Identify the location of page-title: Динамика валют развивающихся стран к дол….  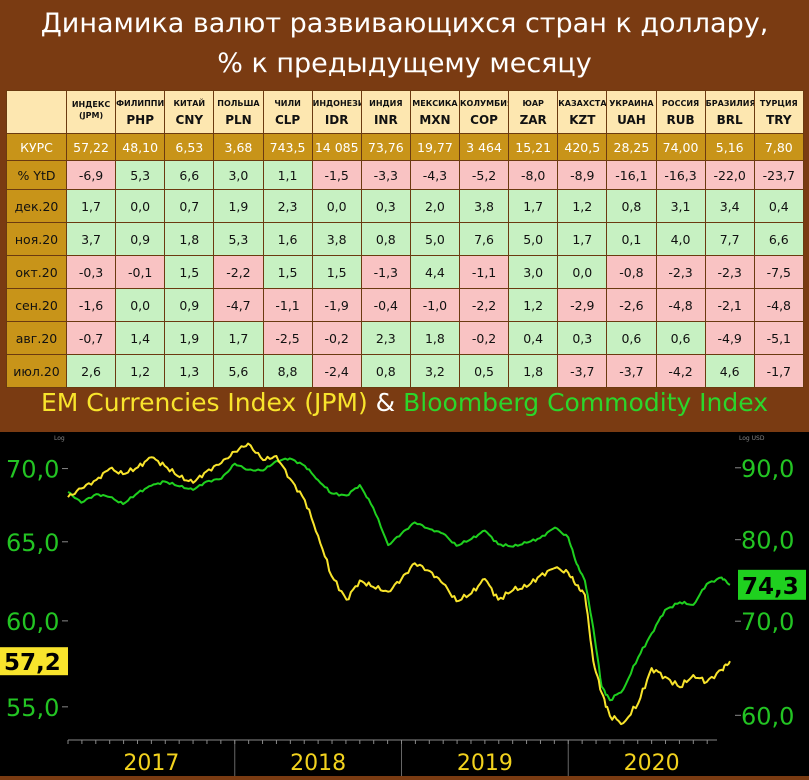
(404, 47).